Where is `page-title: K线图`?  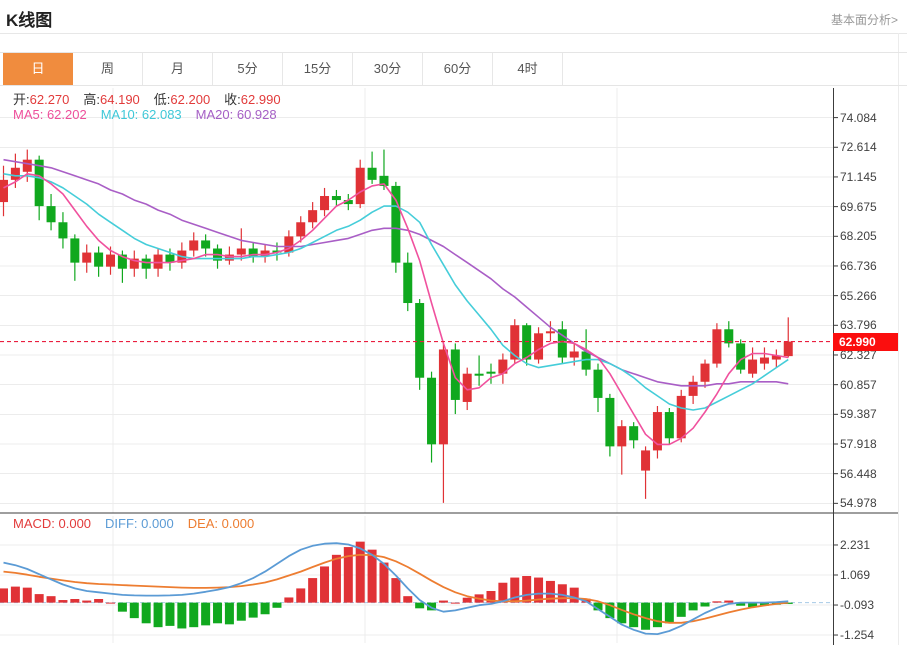
page-title: K线图 is located at coordinates (29, 20).